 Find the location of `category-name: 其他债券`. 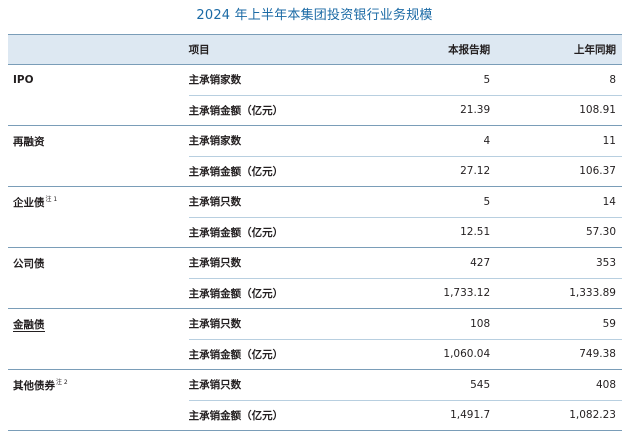

category-name: 其他债券 is located at coordinates (34, 386).